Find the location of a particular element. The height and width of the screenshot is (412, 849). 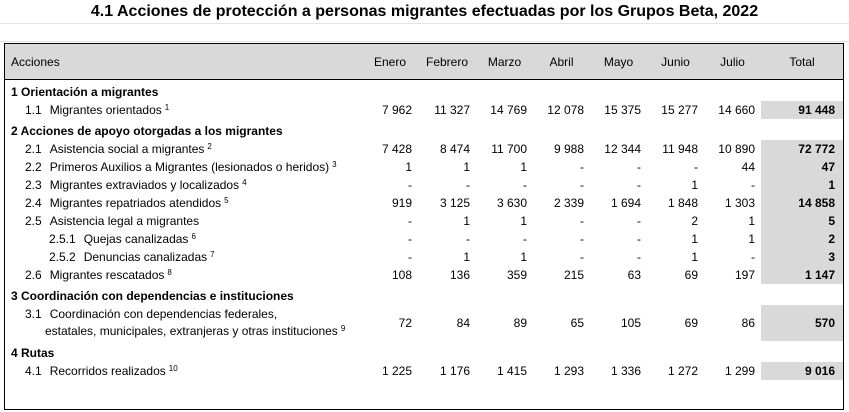

row-code: 2.3 is located at coordinates (33, 185).